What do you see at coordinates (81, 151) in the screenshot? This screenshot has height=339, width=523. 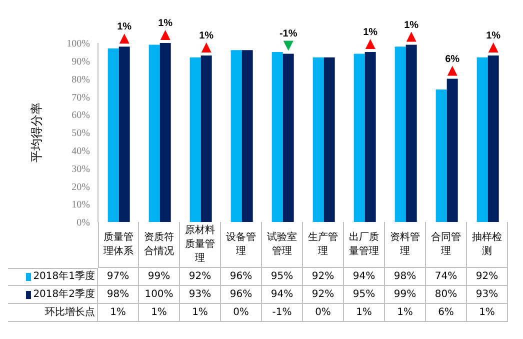 I see `y-tick-label: 40%` at bounding box center [81, 151].